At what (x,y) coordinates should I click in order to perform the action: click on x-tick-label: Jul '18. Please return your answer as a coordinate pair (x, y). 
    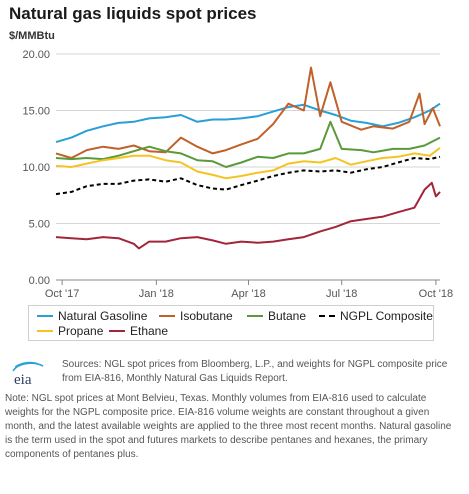
    Looking at the image, I should click on (341, 294).